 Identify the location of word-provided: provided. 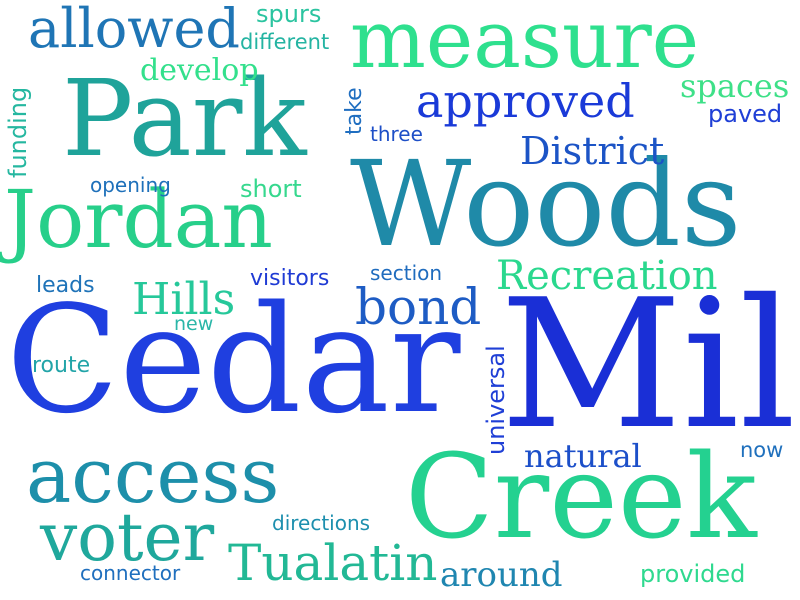
(693, 574).